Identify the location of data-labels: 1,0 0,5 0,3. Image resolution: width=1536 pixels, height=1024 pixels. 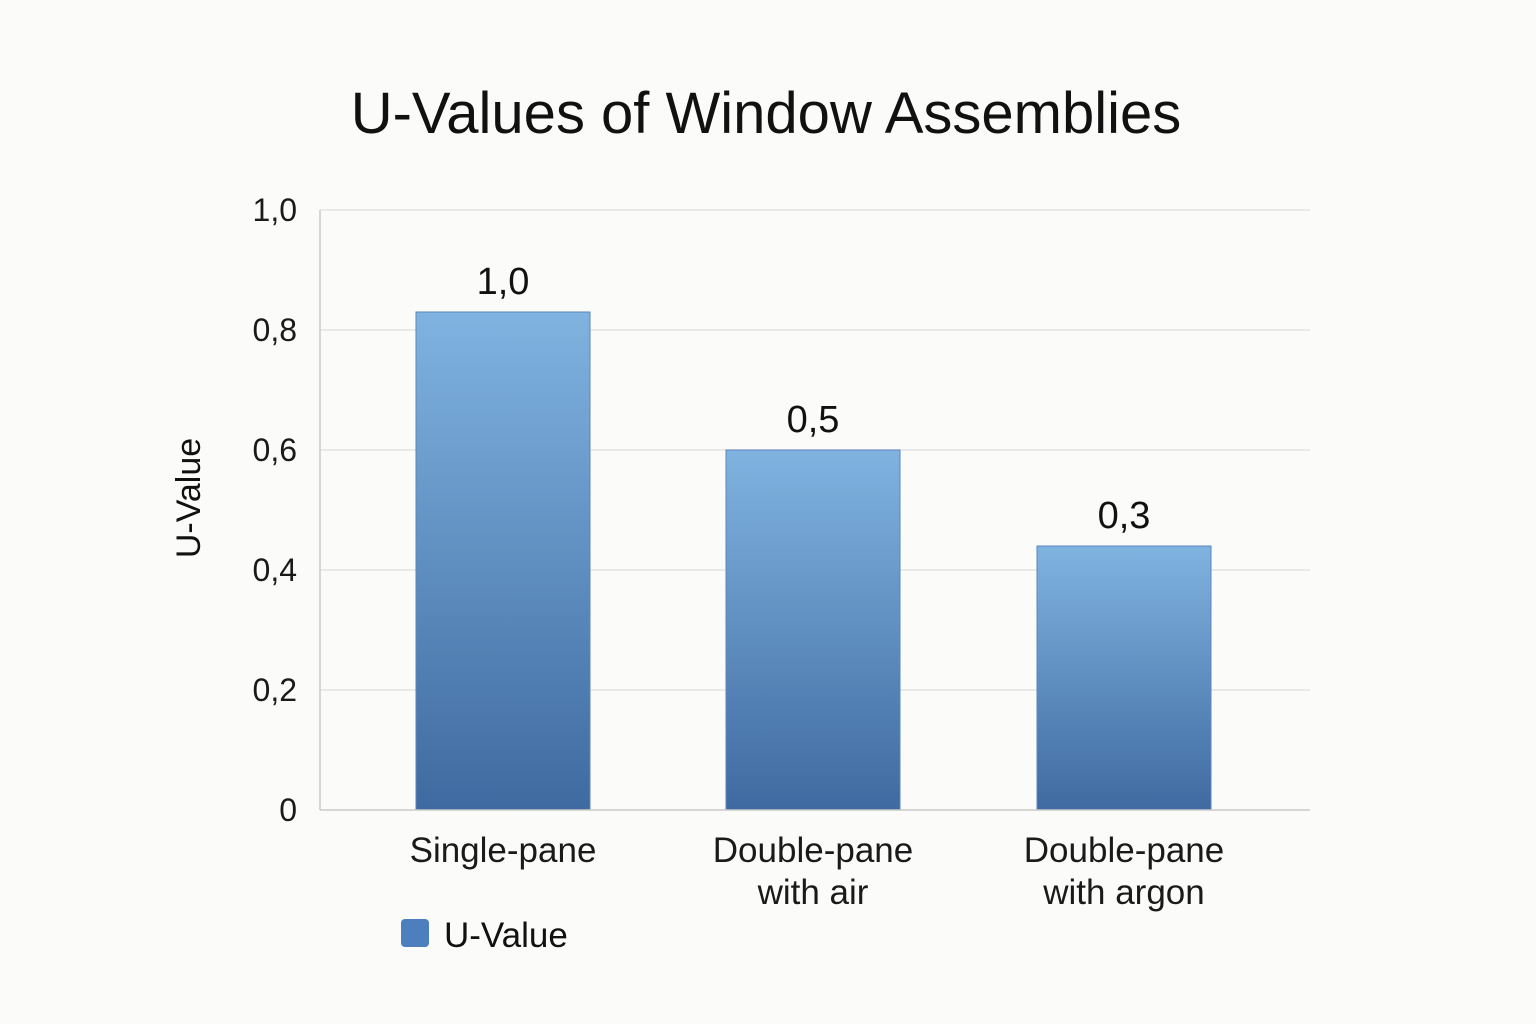
(814, 399).